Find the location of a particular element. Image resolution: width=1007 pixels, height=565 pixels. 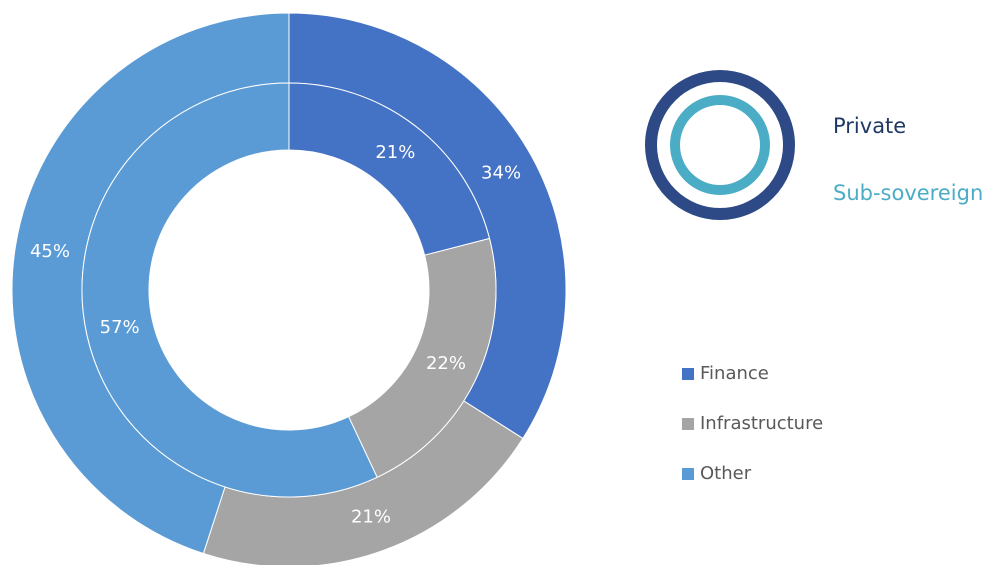

data-label: 57% is located at coordinates (120, 327).